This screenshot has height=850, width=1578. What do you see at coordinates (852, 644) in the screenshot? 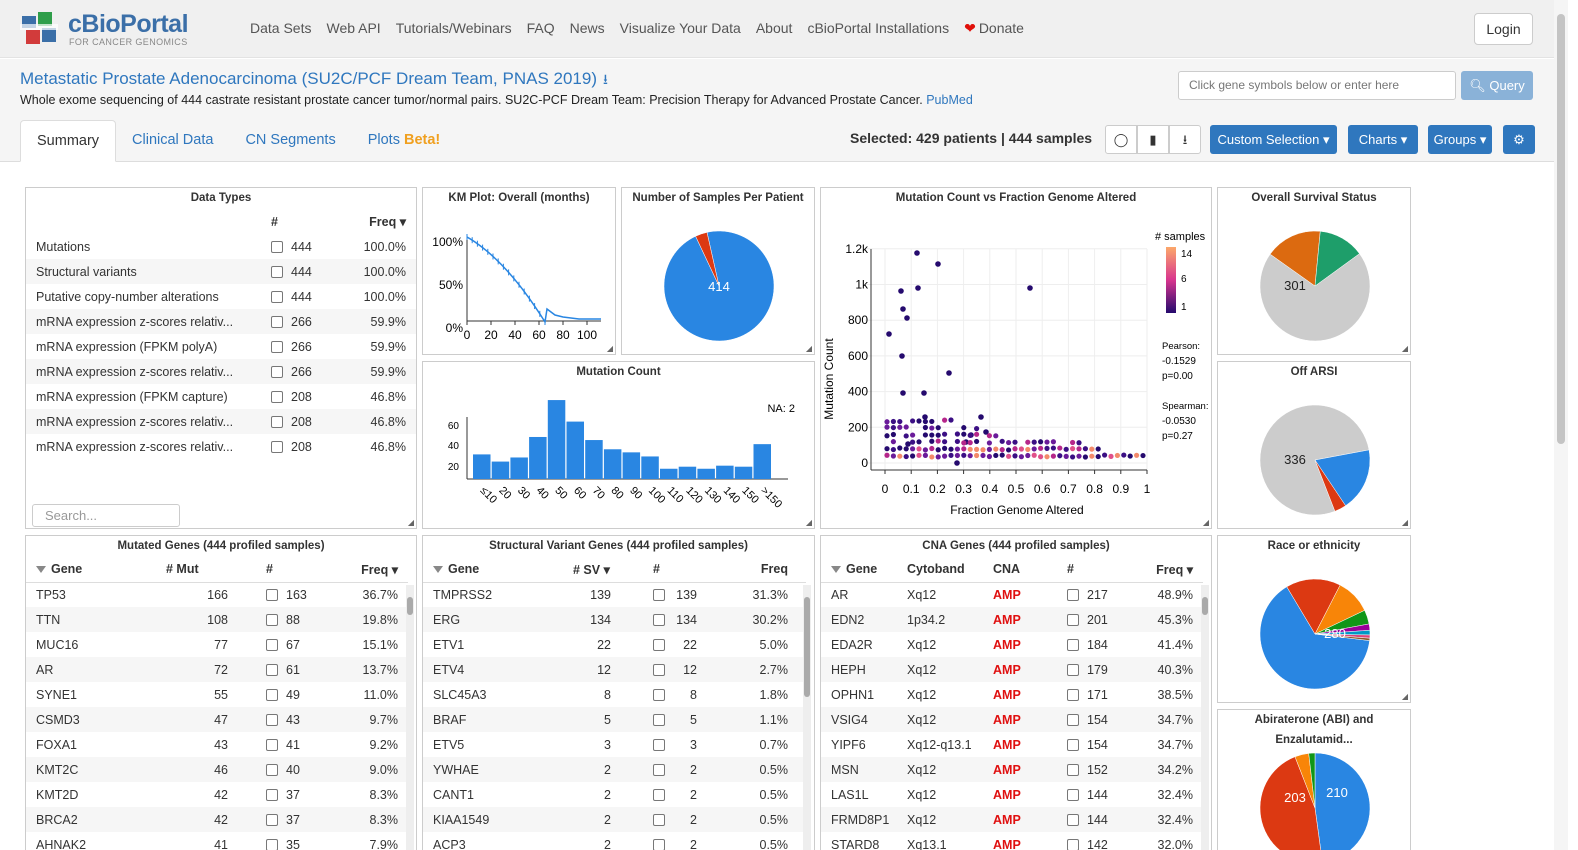
I see `gene-name: EDA2R` at bounding box center [852, 644].